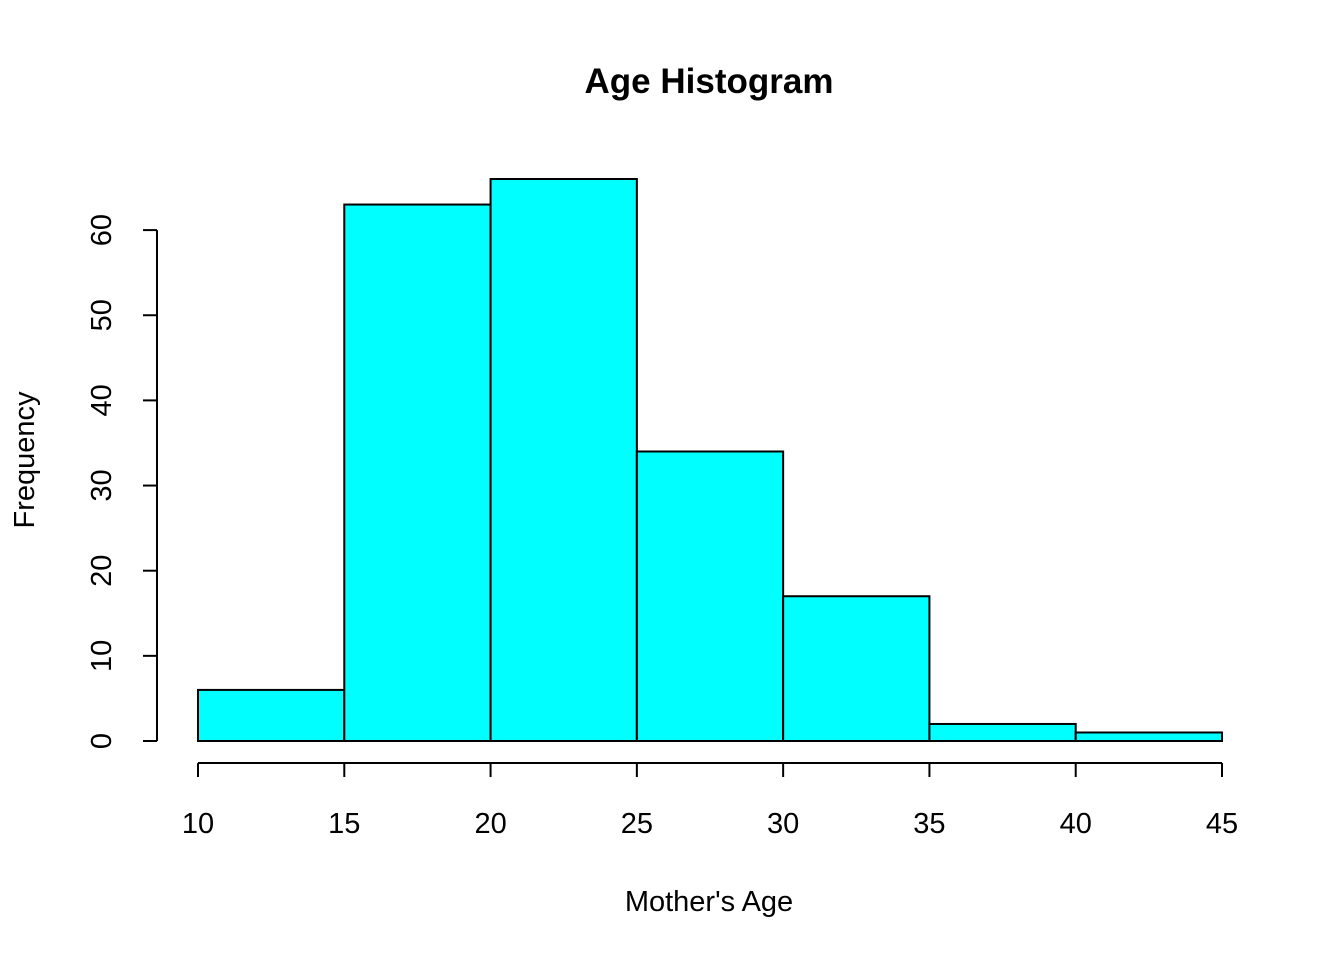 This screenshot has height=960, width=1344. Describe the element at coordinates (102, 741) in the screenshot. I see `y-tick-label: 0` at that location.